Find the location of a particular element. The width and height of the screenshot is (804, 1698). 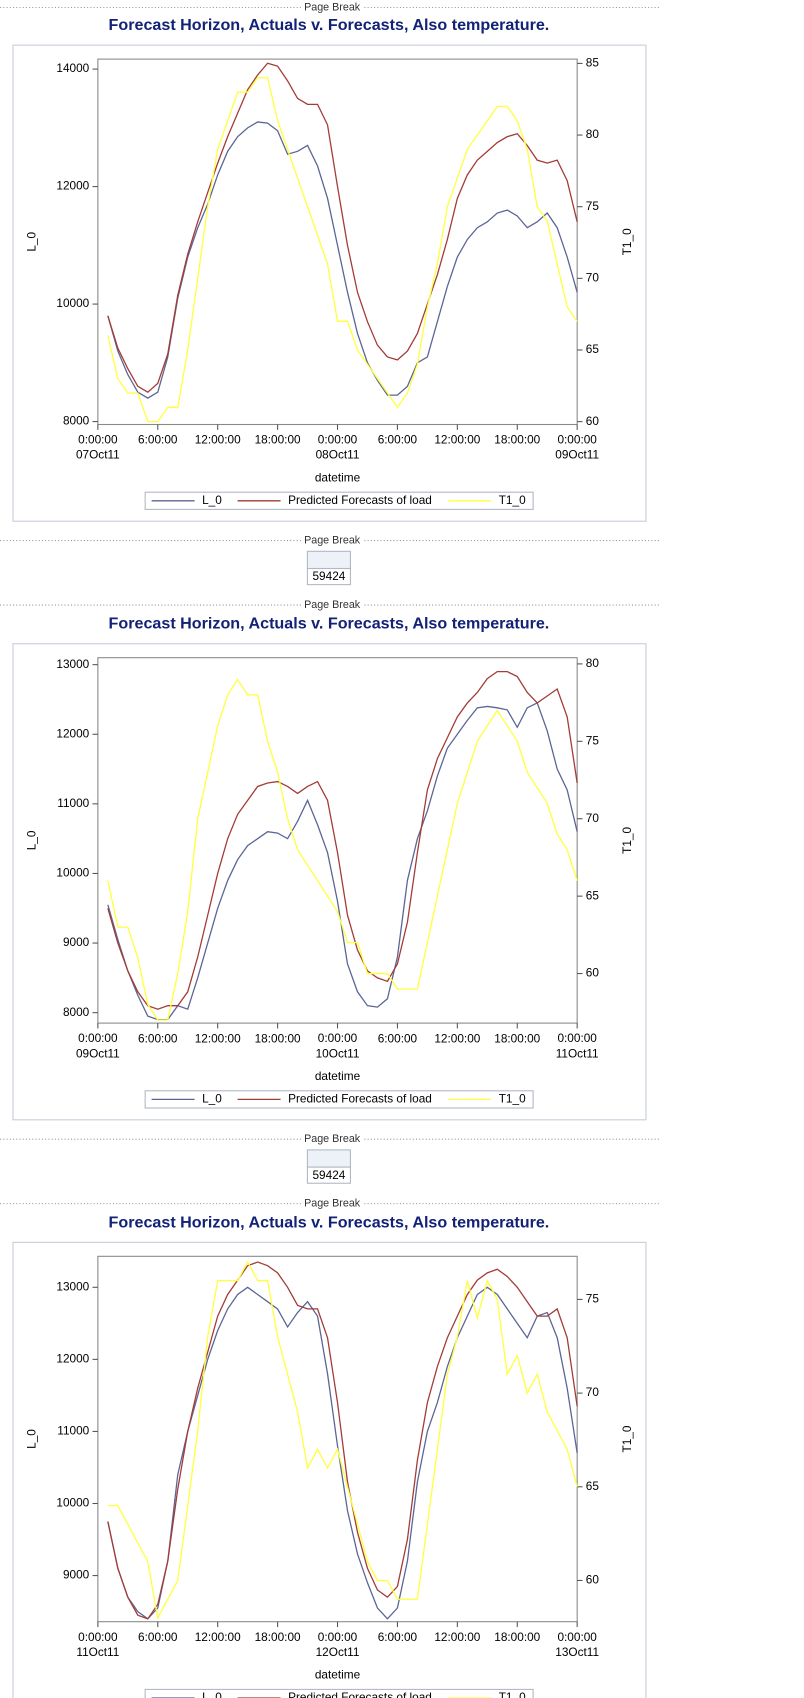

x-tick-label: 0:00:00 13Oct11 is located at coordinates (577, 1644).